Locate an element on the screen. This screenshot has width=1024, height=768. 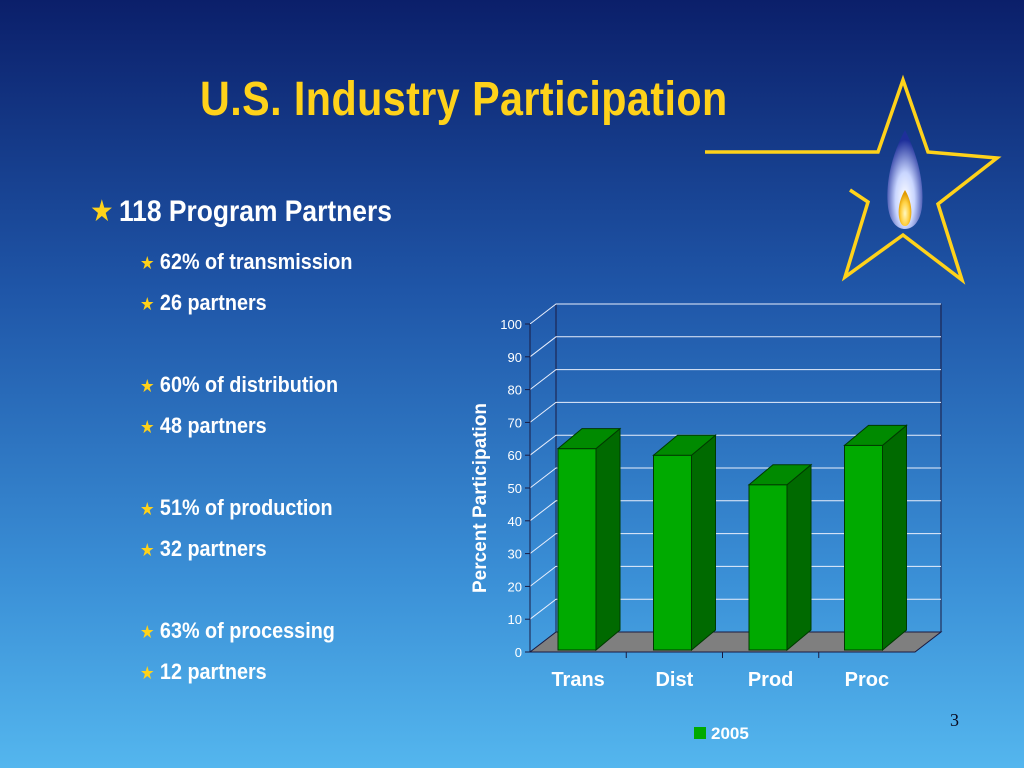
sub-bullet-distribution: ★ 60% of distribution is located at coordinates (239, 384).